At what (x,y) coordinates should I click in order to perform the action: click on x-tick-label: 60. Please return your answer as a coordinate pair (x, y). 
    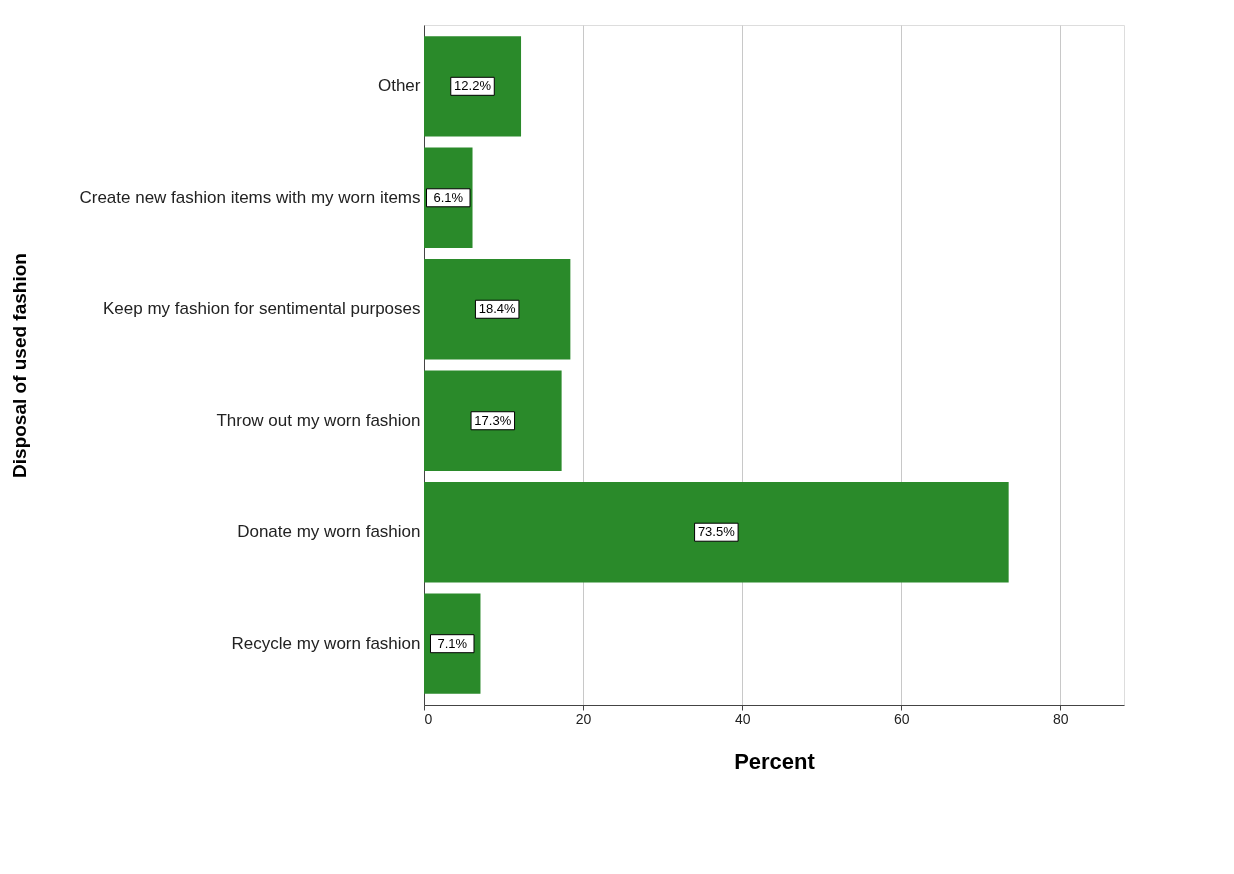
    Looking at the image, I should click on (901, 718).